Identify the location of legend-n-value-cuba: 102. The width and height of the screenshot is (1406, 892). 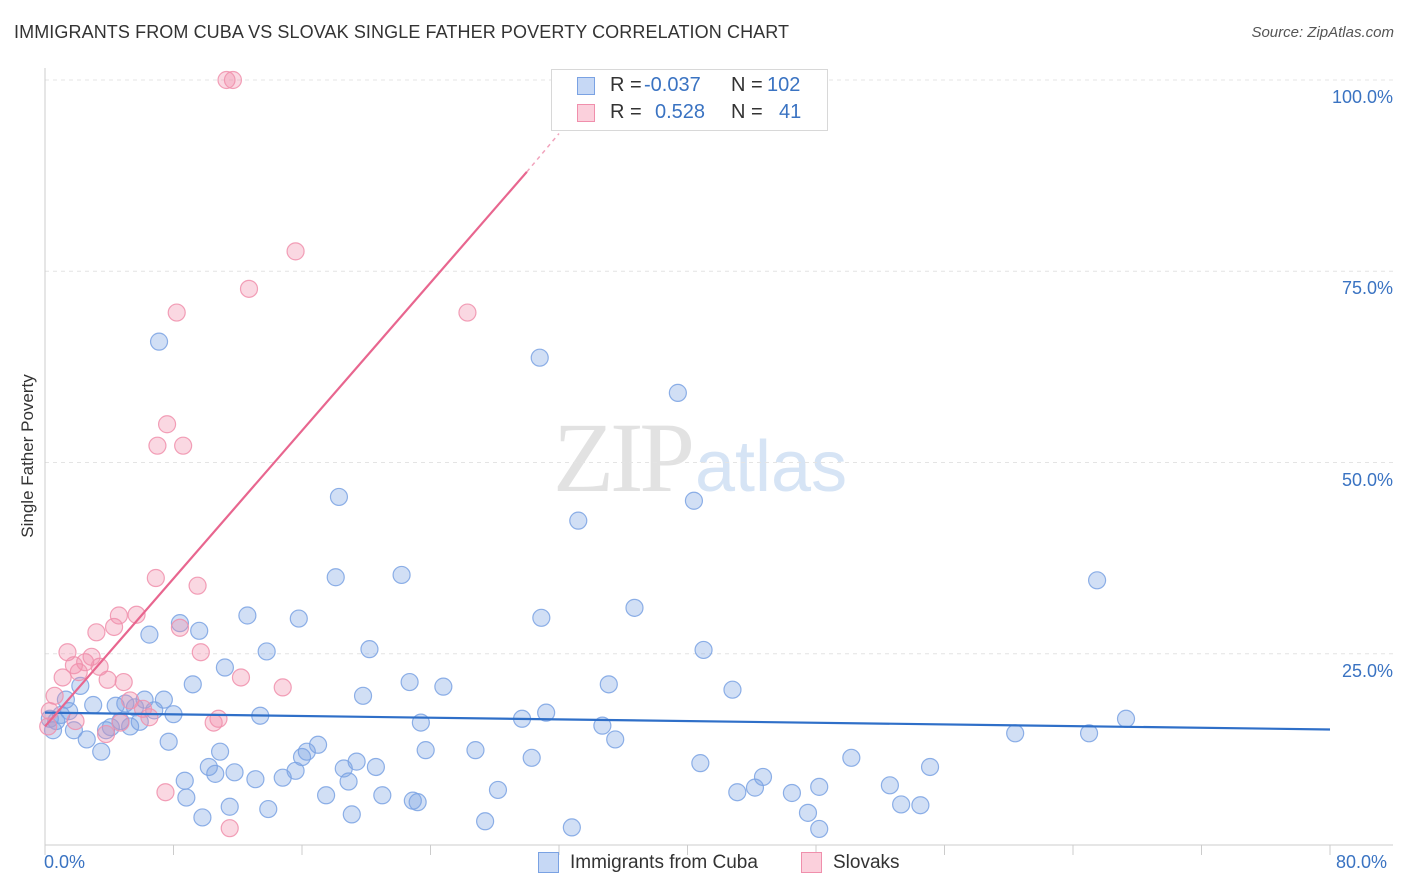
(784, 85).